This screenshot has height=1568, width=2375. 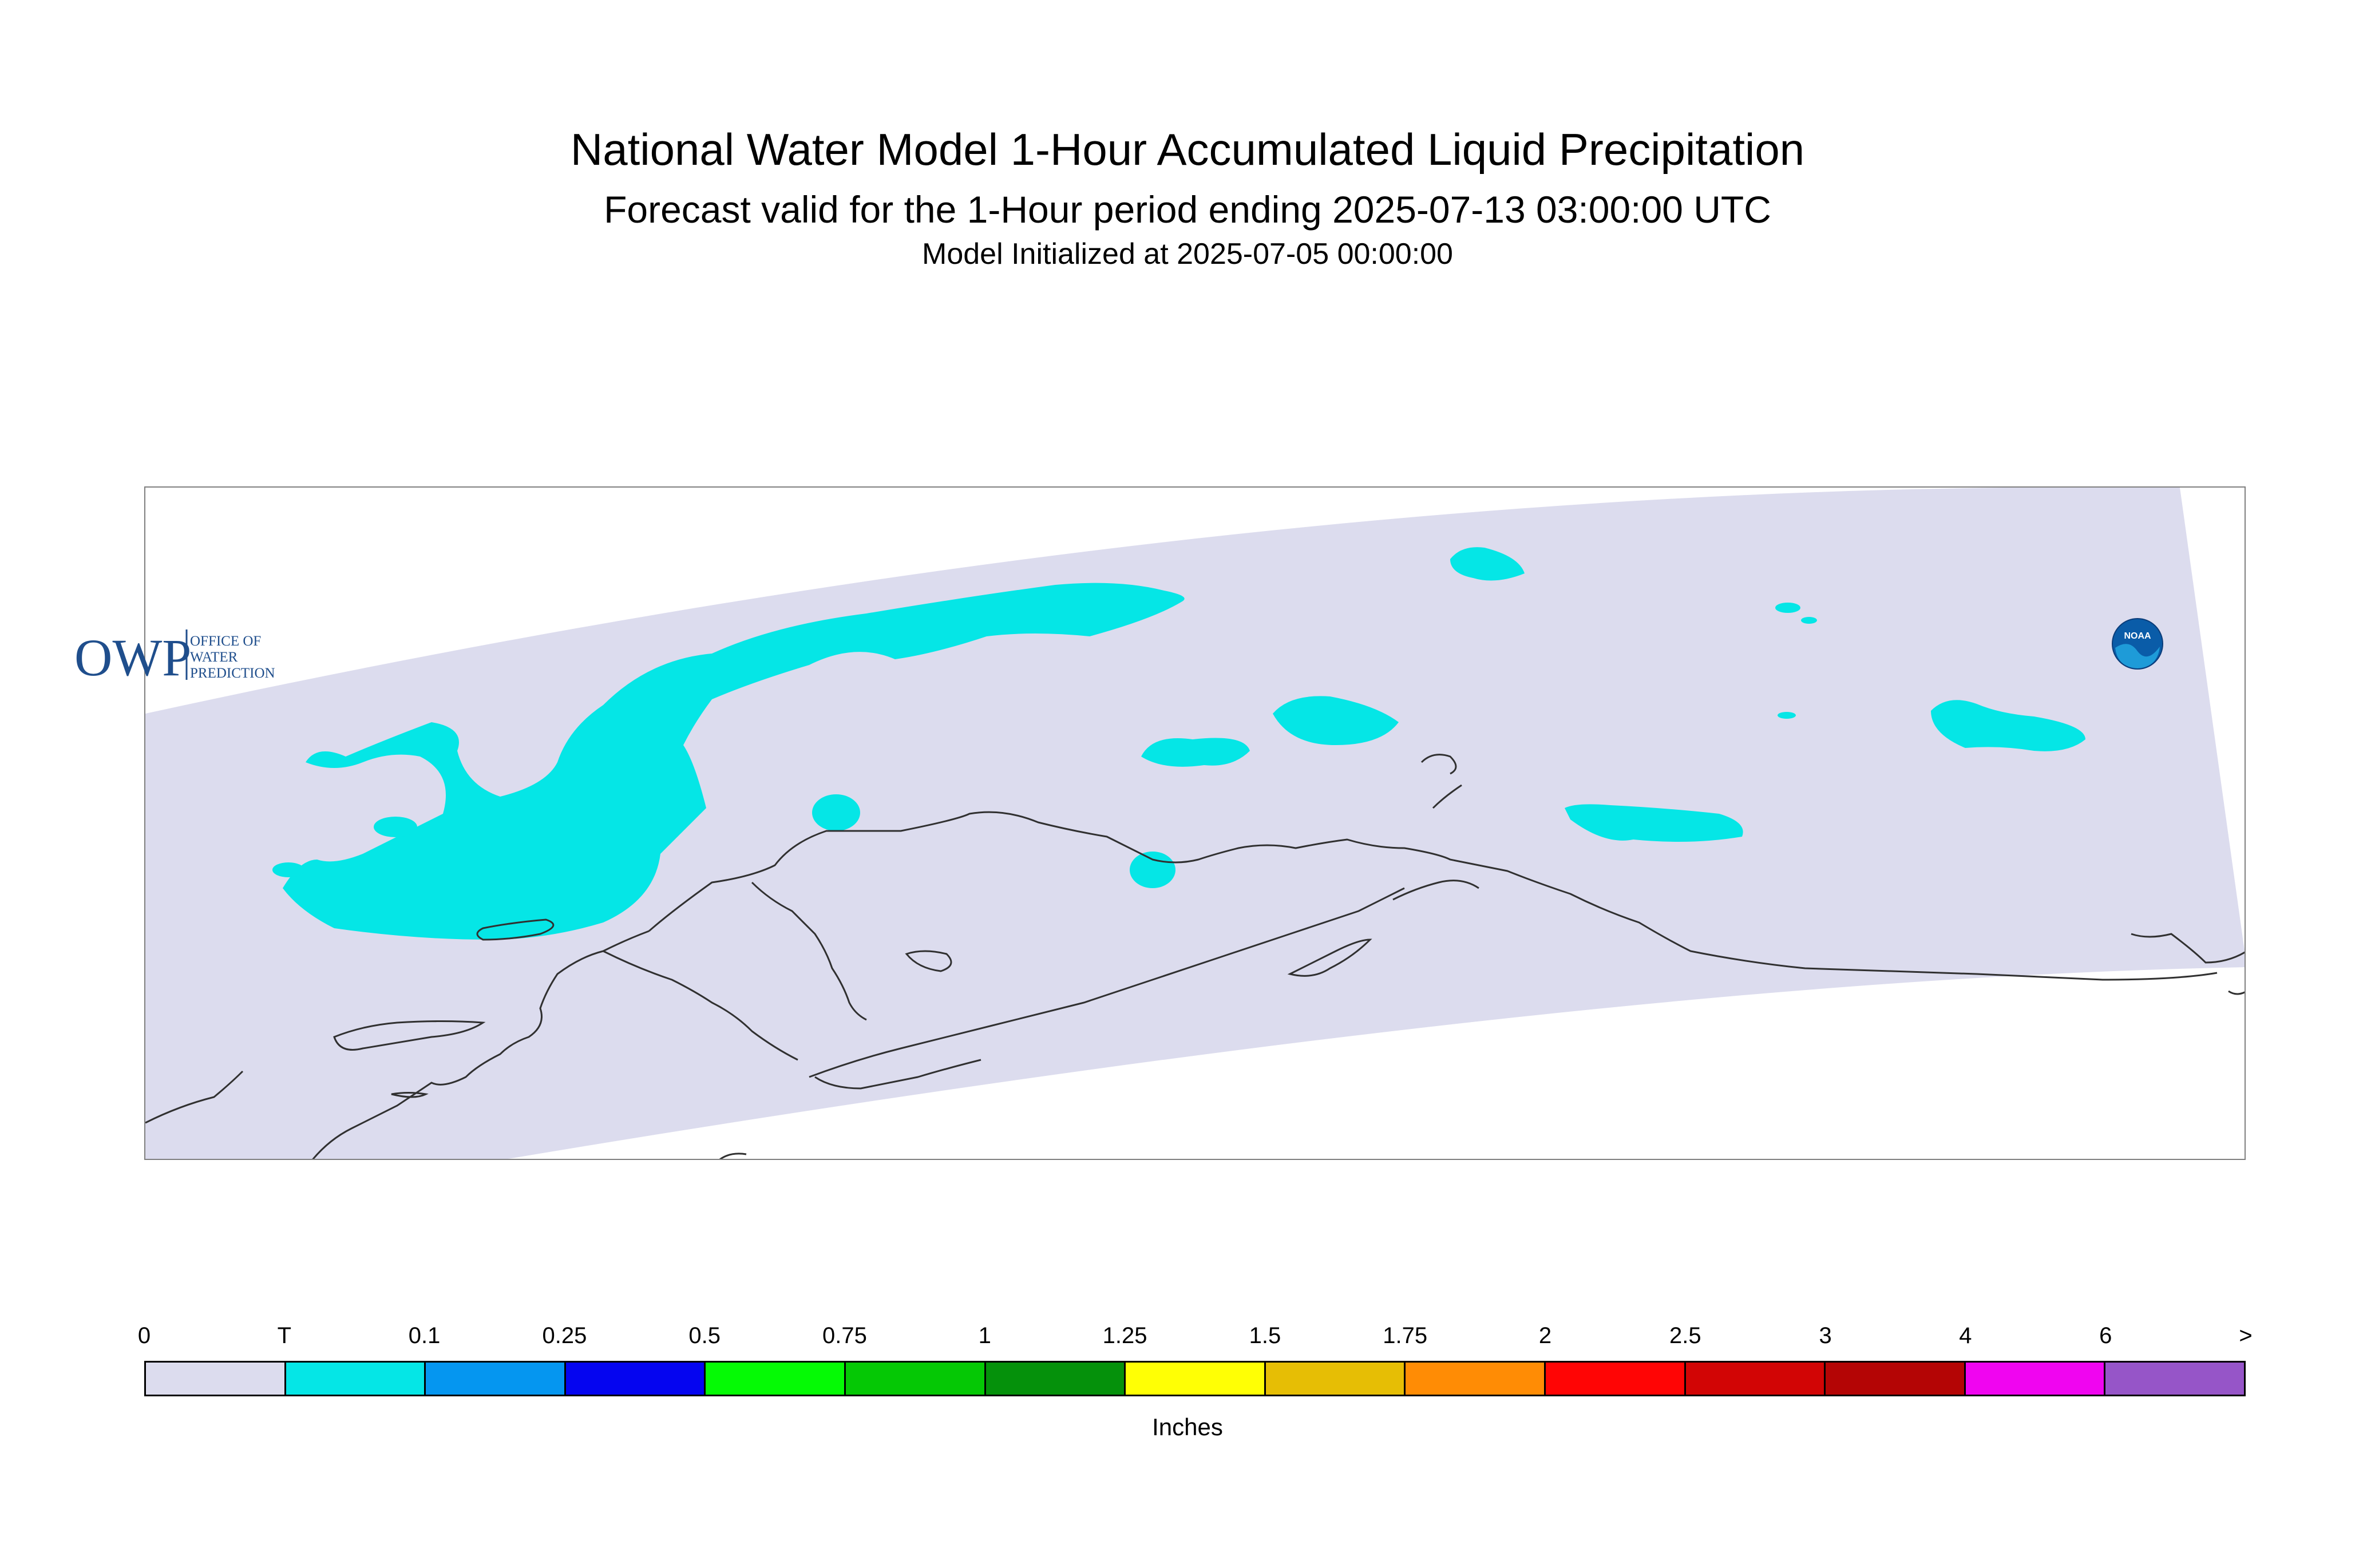 What do you see at coordinates (1435, 890) in the screenshot?
I see `coastline-sound` at bounding box center [1435, 890].